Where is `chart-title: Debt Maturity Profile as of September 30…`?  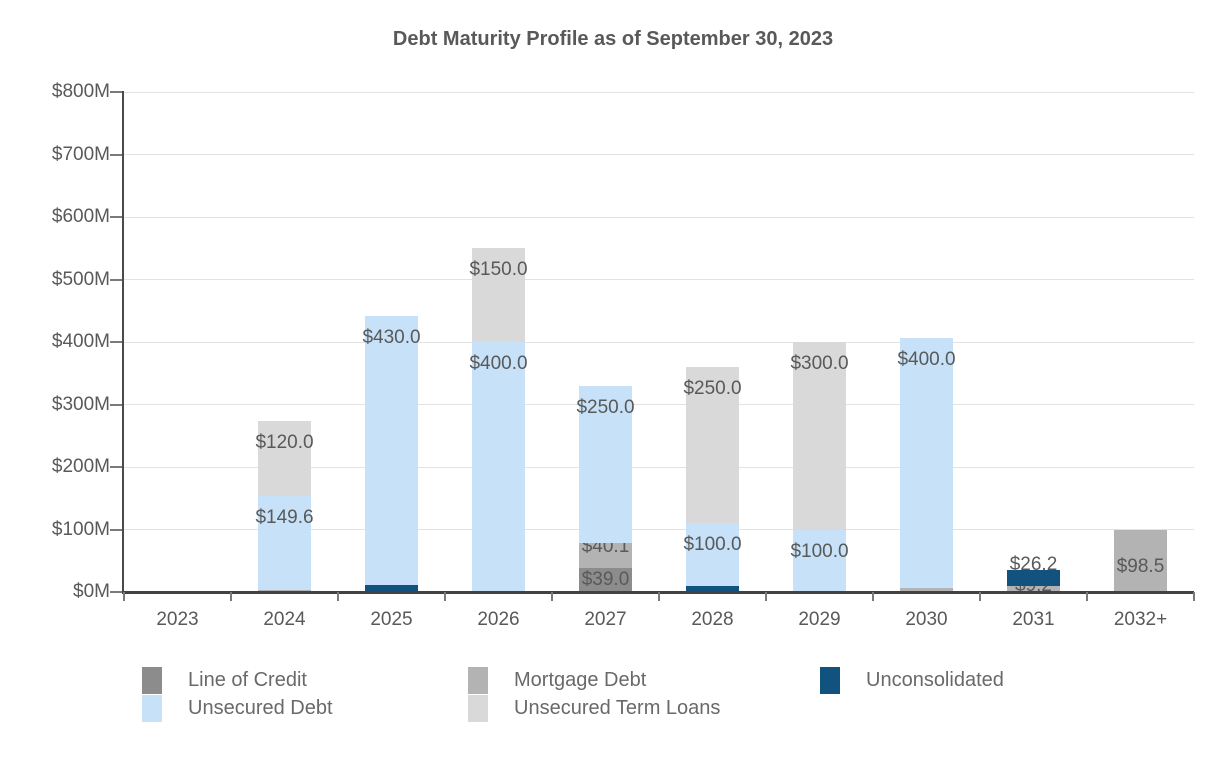
chart-title: Debt Maturity Profile as of September 30… is located at coordinates (613, 39).